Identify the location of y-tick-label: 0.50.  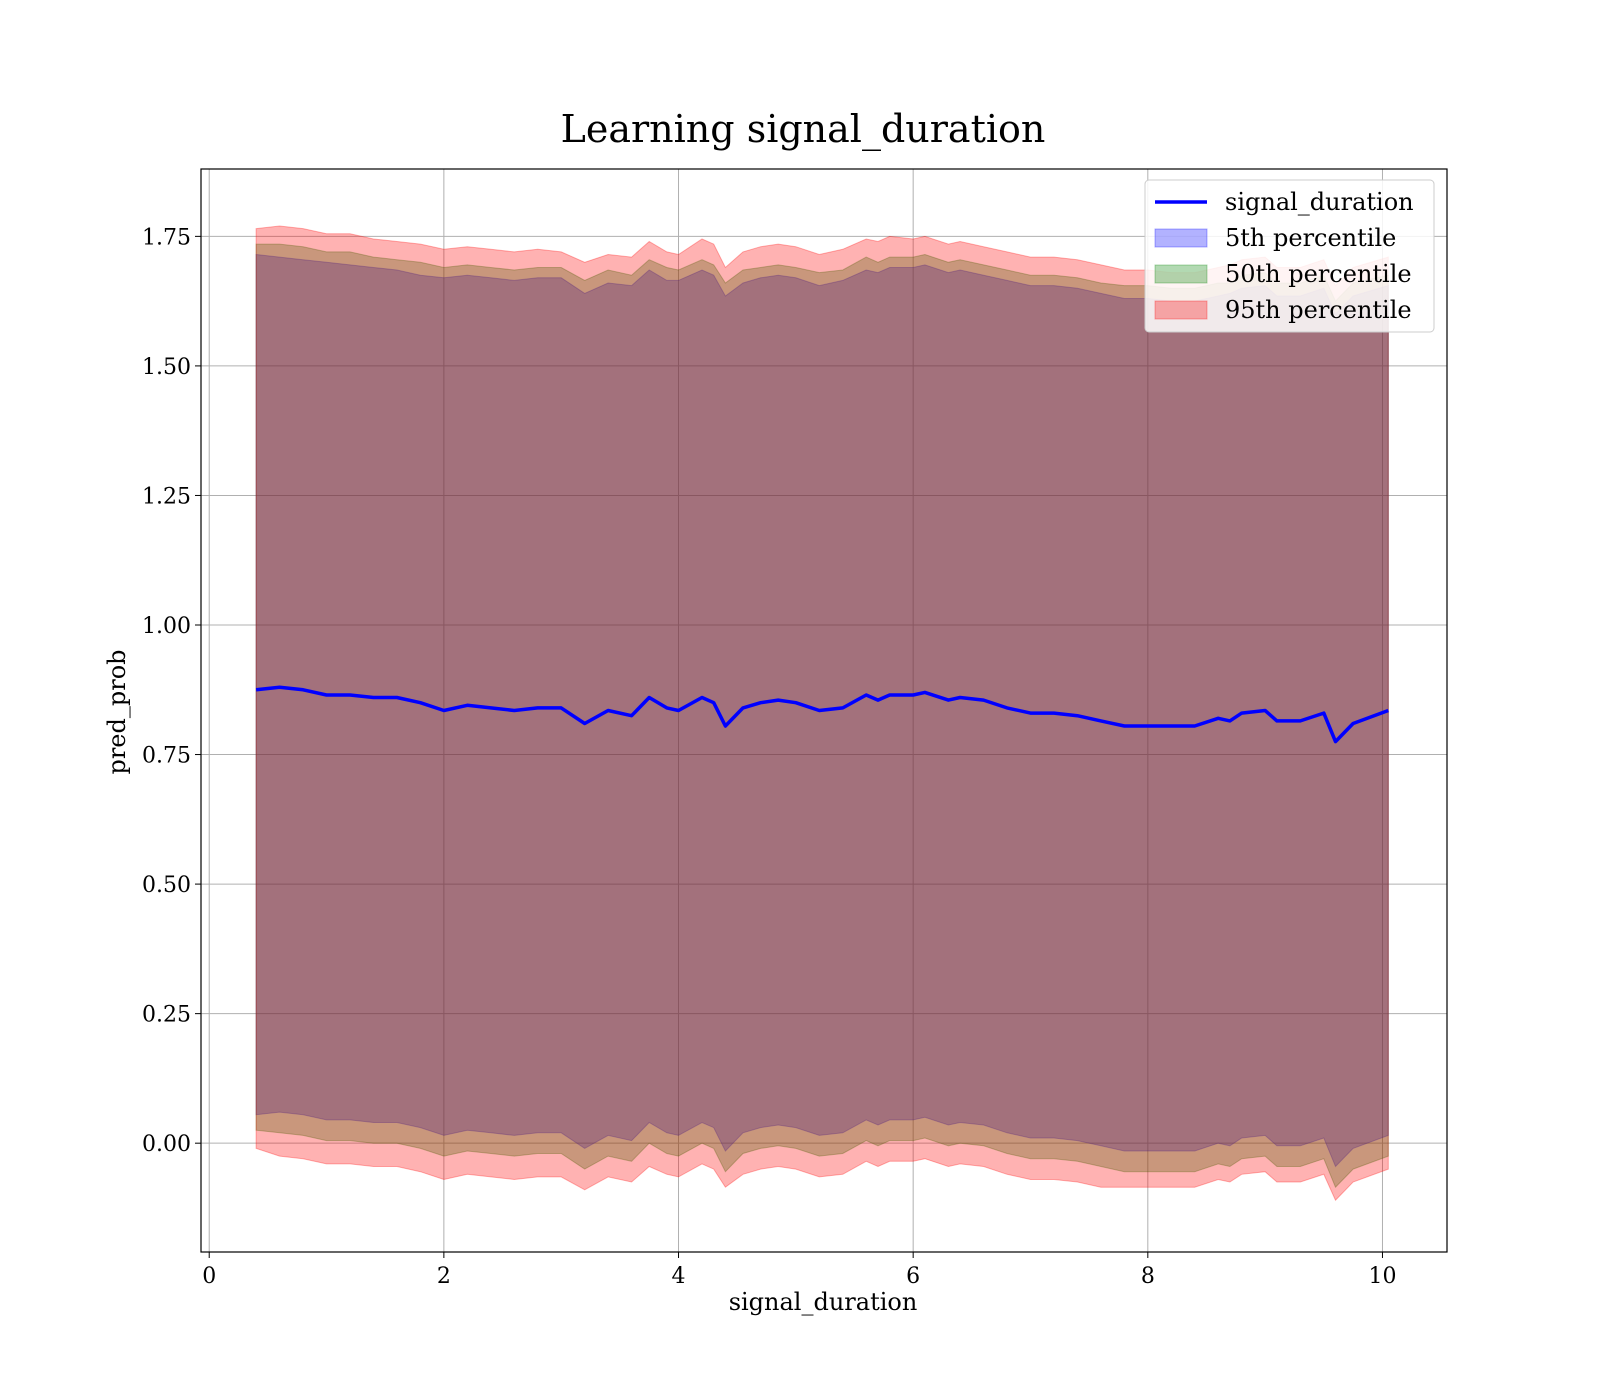
(166, 885).